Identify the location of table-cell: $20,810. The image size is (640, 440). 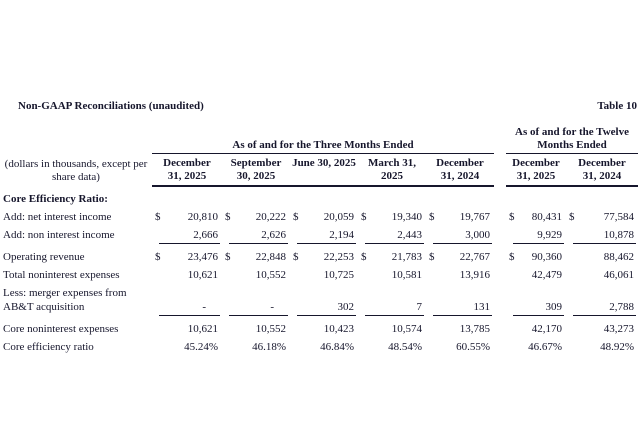
(187, 218).